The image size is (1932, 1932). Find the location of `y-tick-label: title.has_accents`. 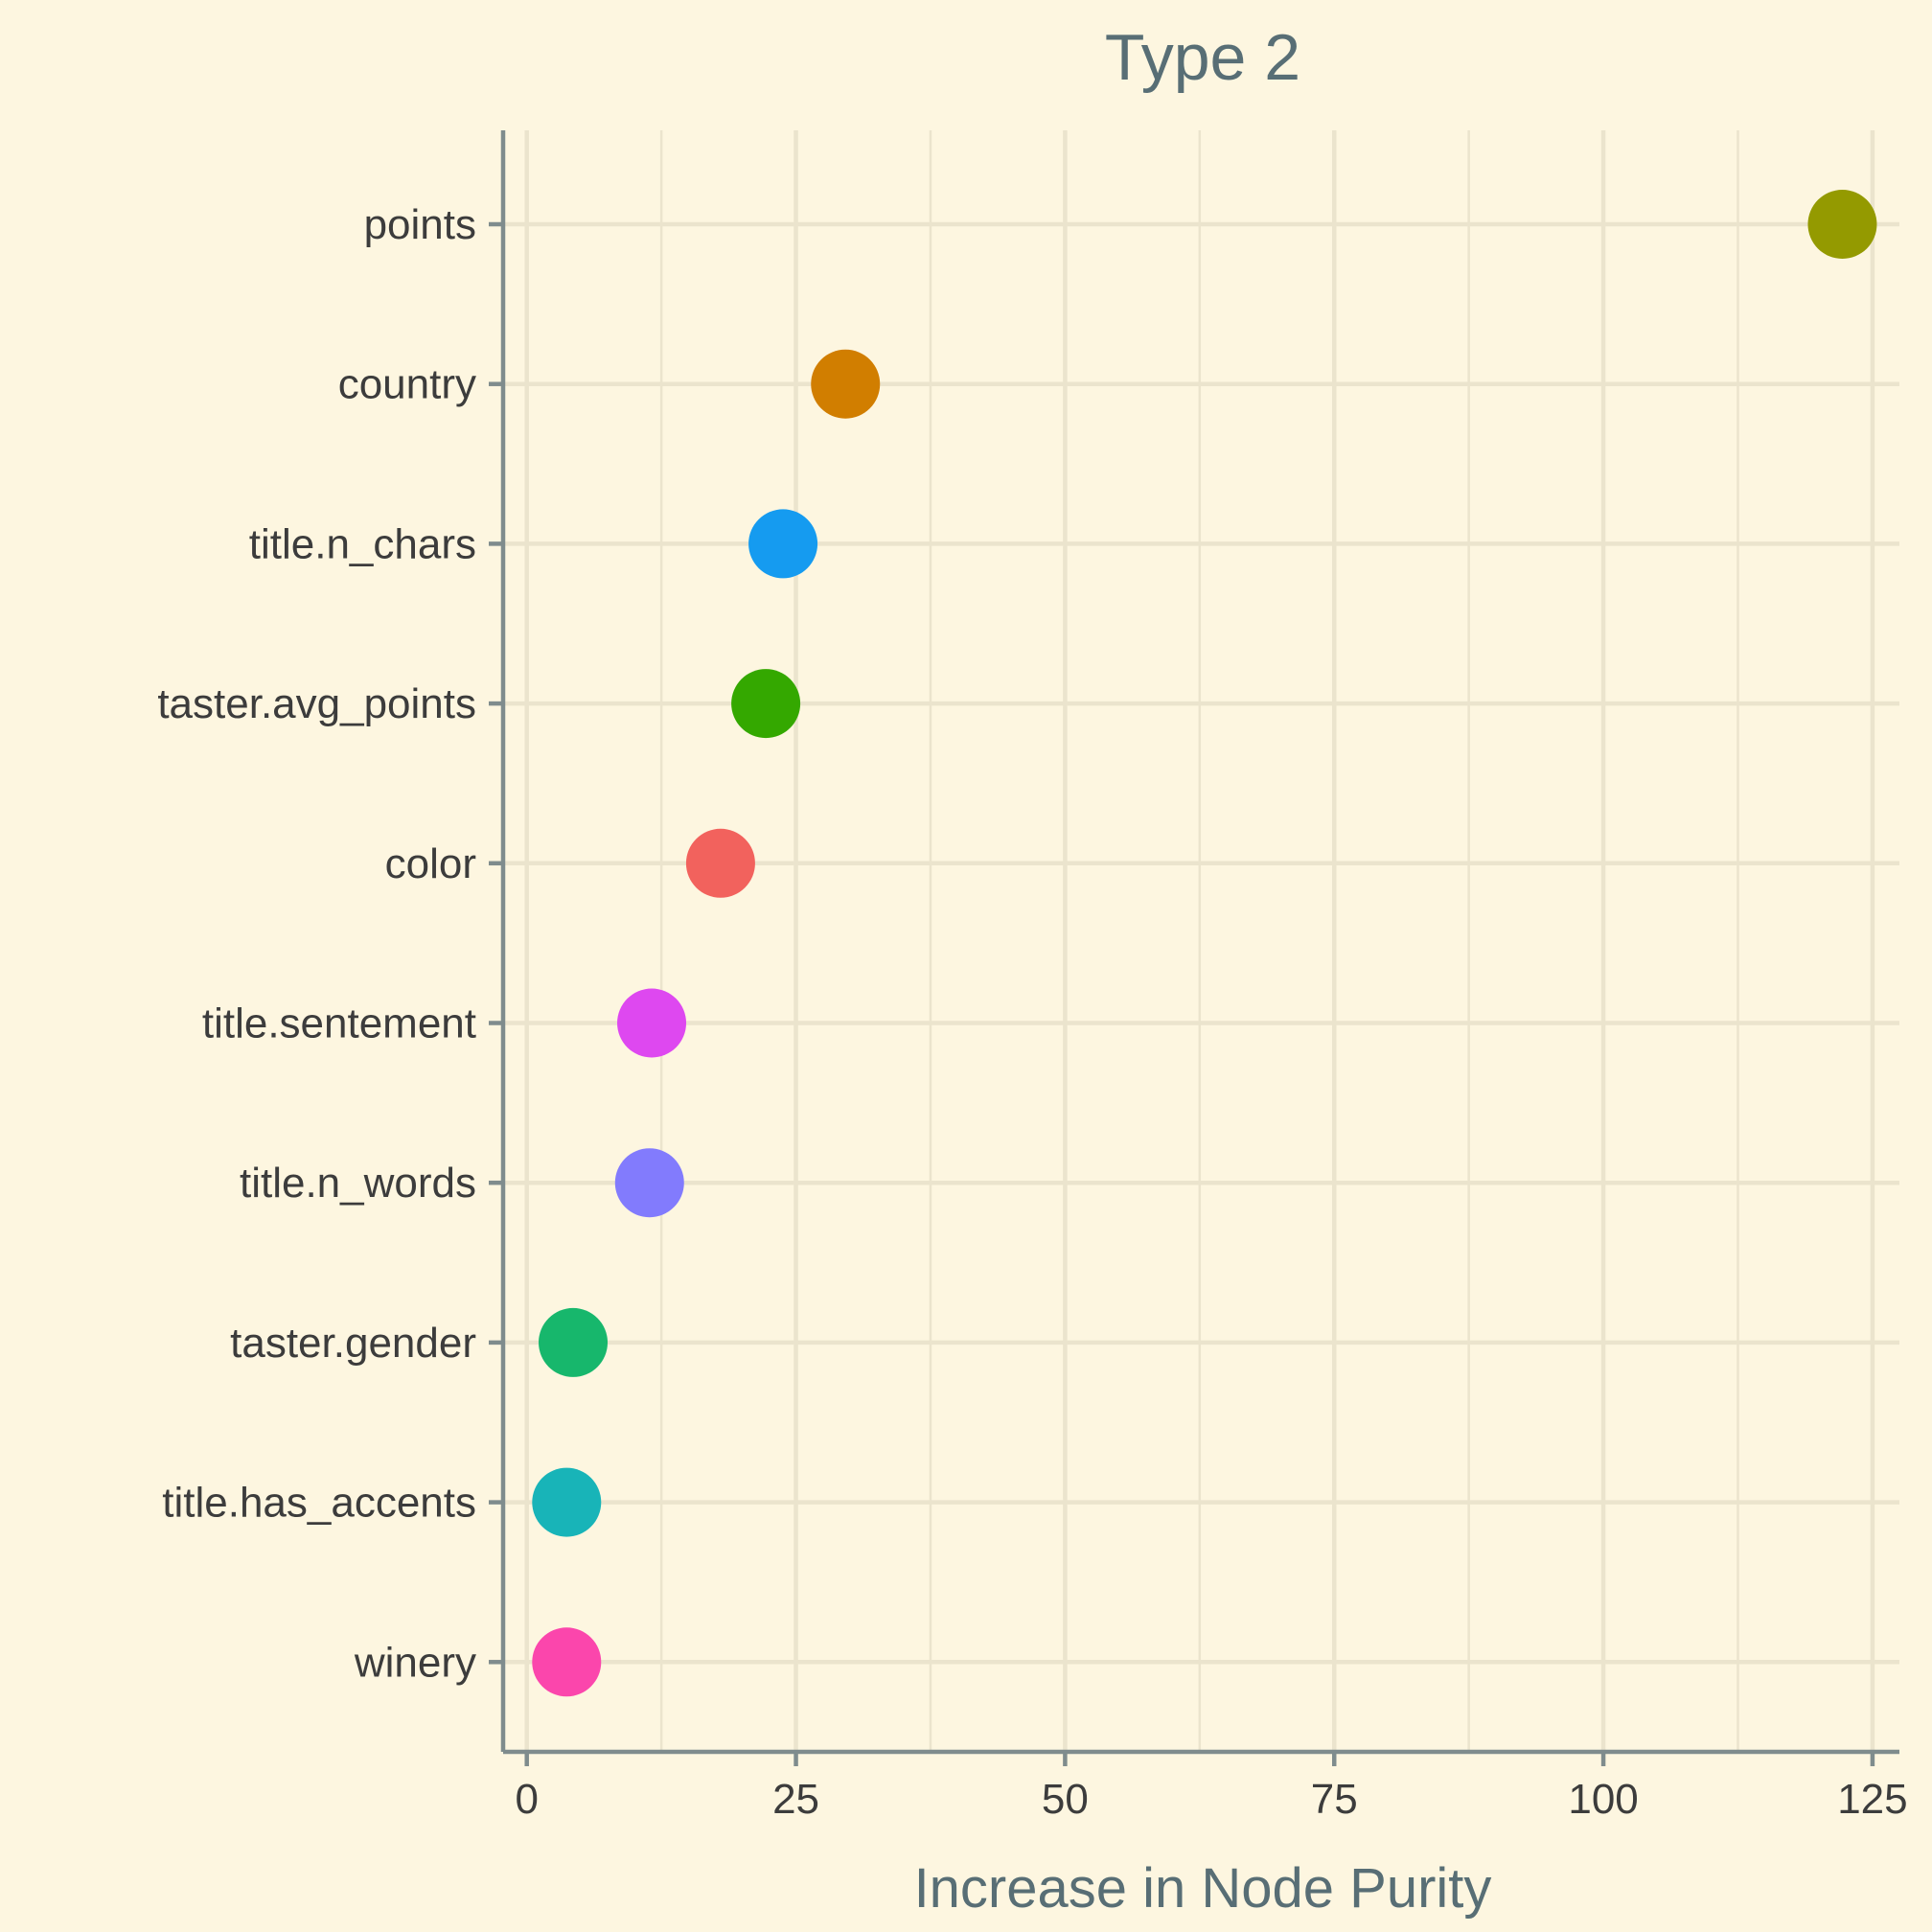

y-tick-label: title.has_accents is located at coordinates (319, 1503).